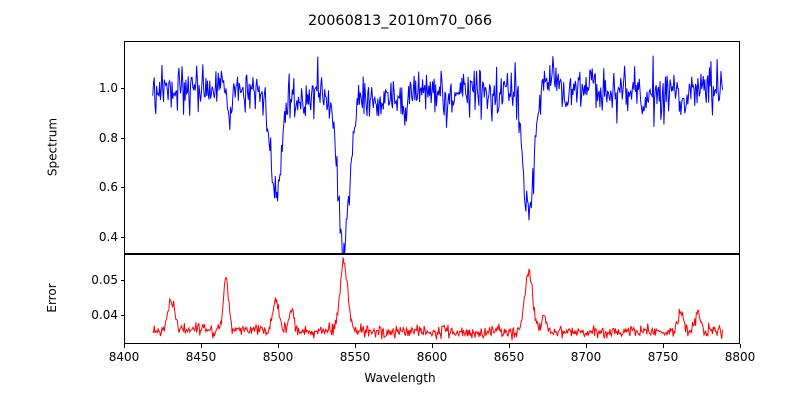  Describe the element at coordinates (432, 357) in the screenshot. I see `x-tick-label: 8600` at that location.